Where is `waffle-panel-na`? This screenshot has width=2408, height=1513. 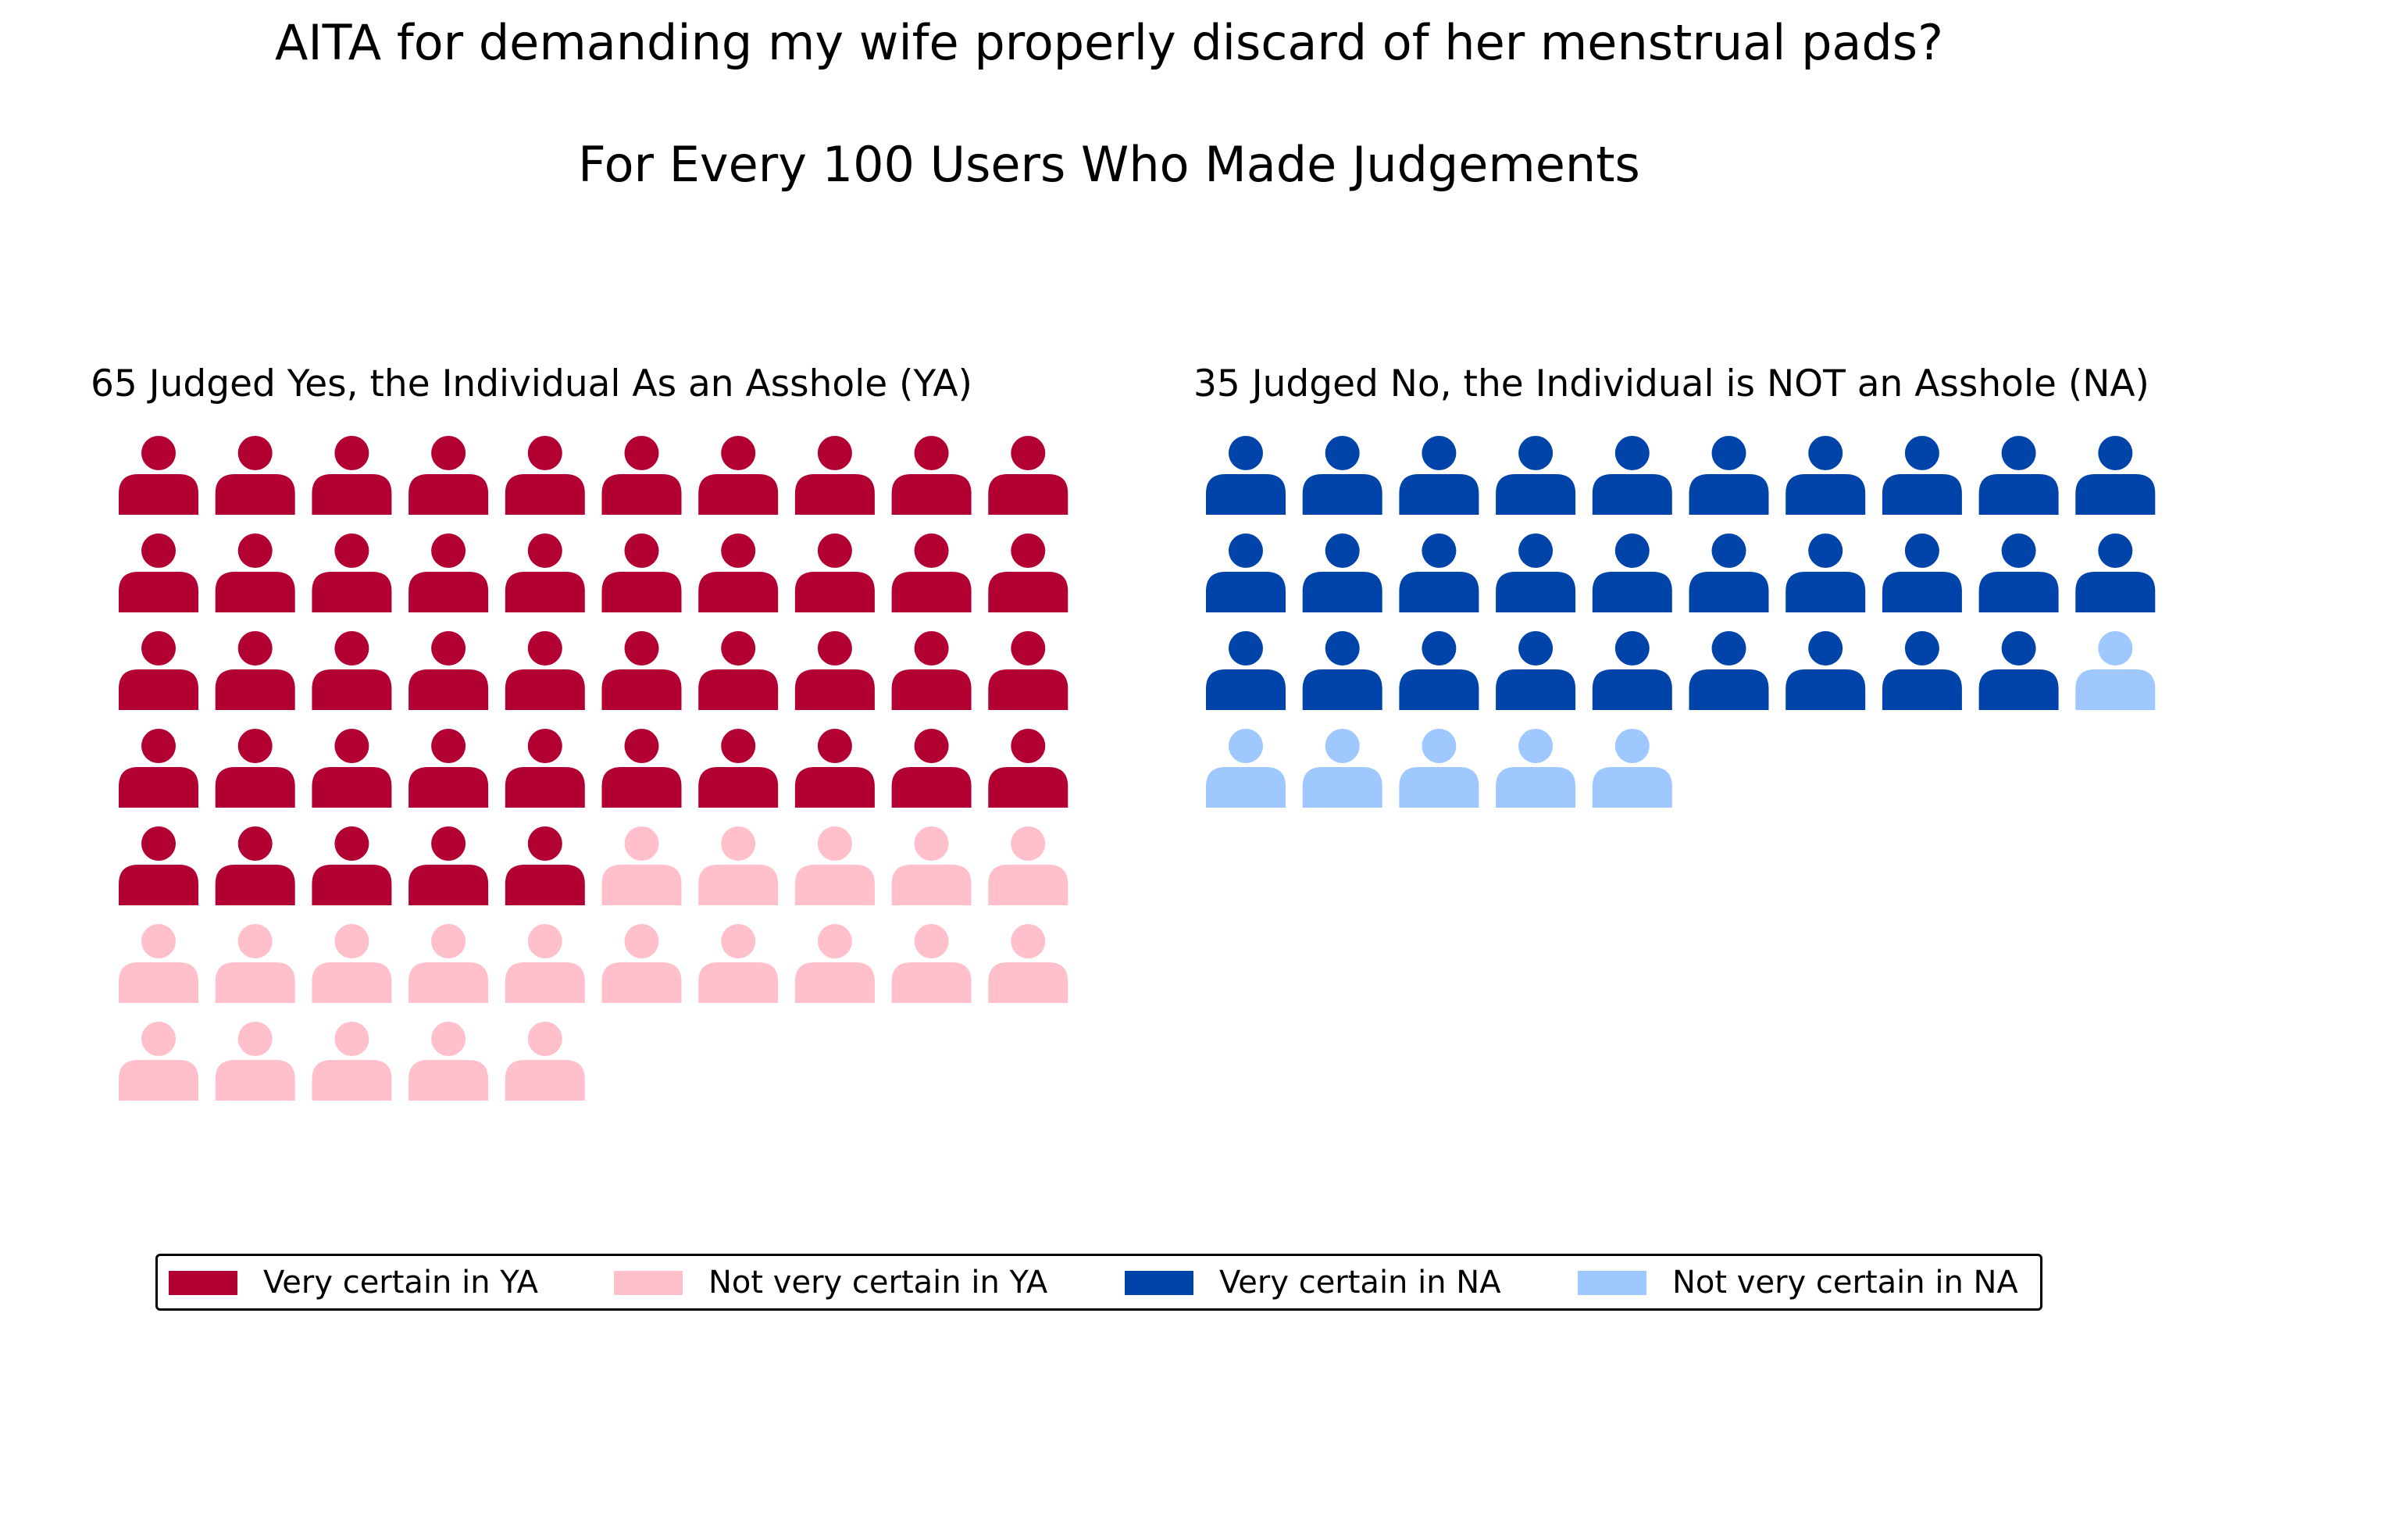 waffle-panel-na is located at coordinates (1681, 622).